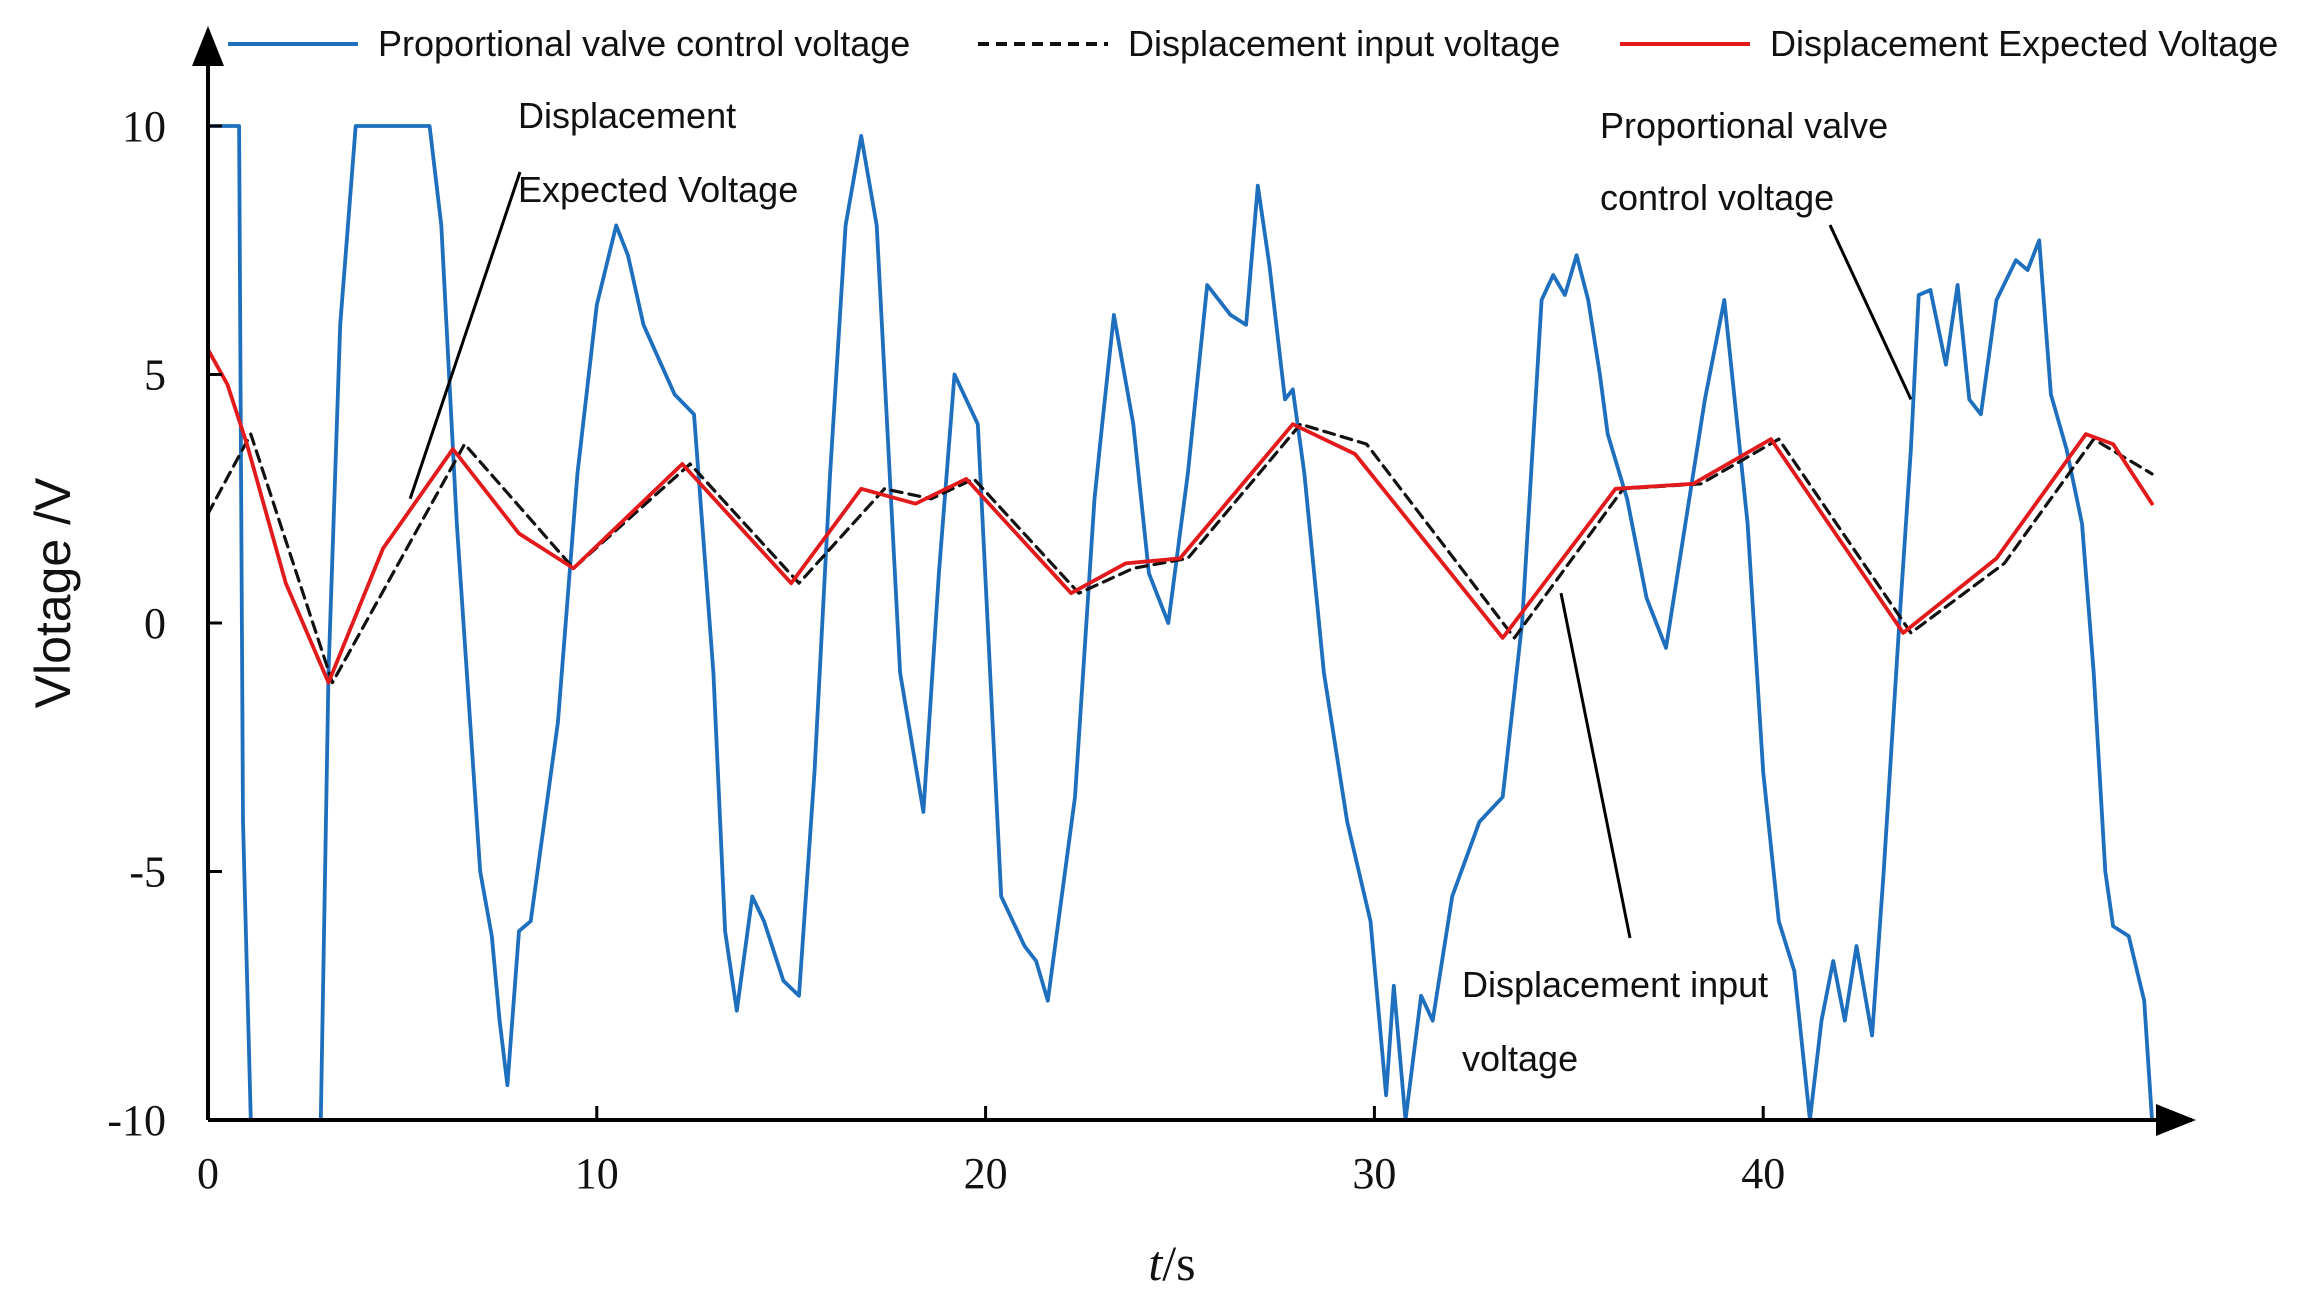 The height and width of the screenshot is (1301, 2319). What do you see at coordinates (208, 1173) in the screenshot?
I see `x-tick-label: 0` at bounding box center [208, 1173].